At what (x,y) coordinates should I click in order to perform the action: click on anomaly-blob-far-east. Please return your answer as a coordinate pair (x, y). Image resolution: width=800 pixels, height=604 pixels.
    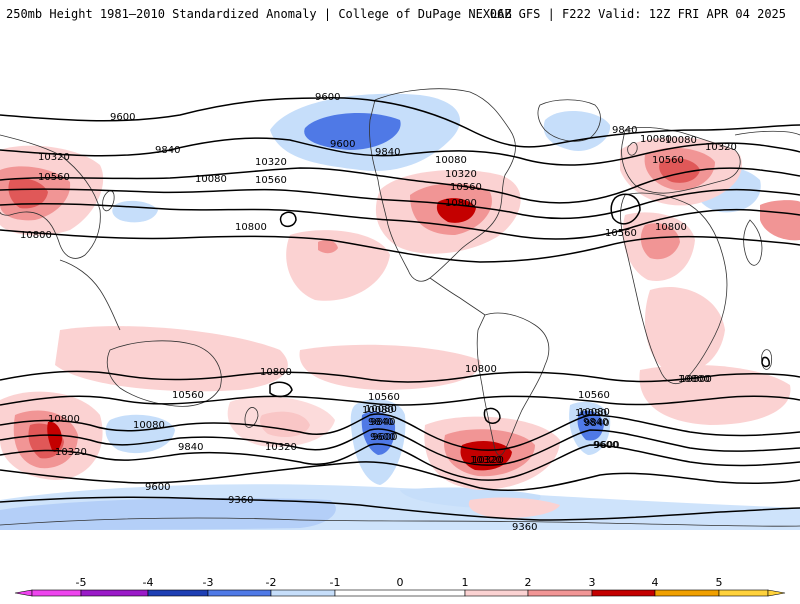
    Looking at the image, I should click on (780, 220).